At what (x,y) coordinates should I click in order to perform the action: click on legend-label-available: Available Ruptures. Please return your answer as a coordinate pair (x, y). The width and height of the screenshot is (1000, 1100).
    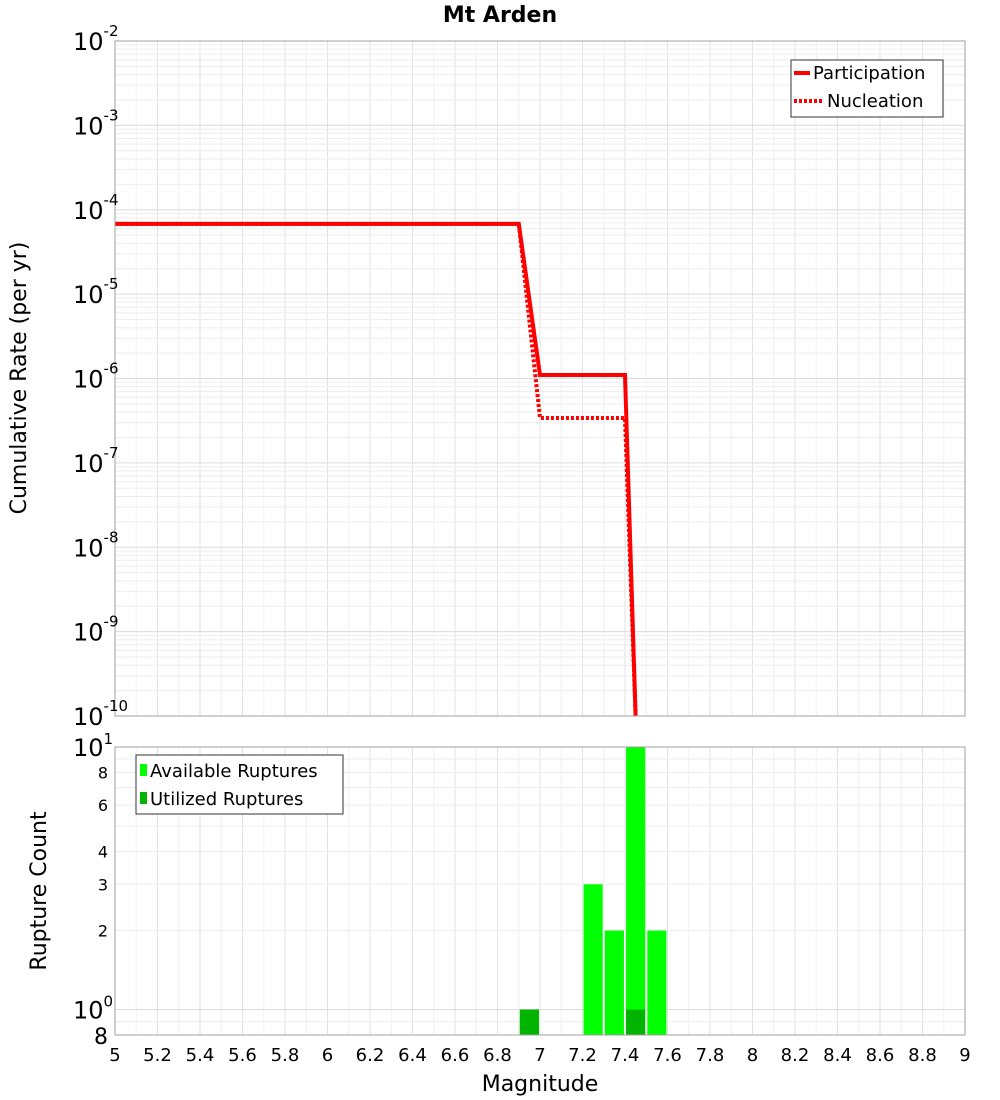
    Looking at the image, I should click on (234, 771).